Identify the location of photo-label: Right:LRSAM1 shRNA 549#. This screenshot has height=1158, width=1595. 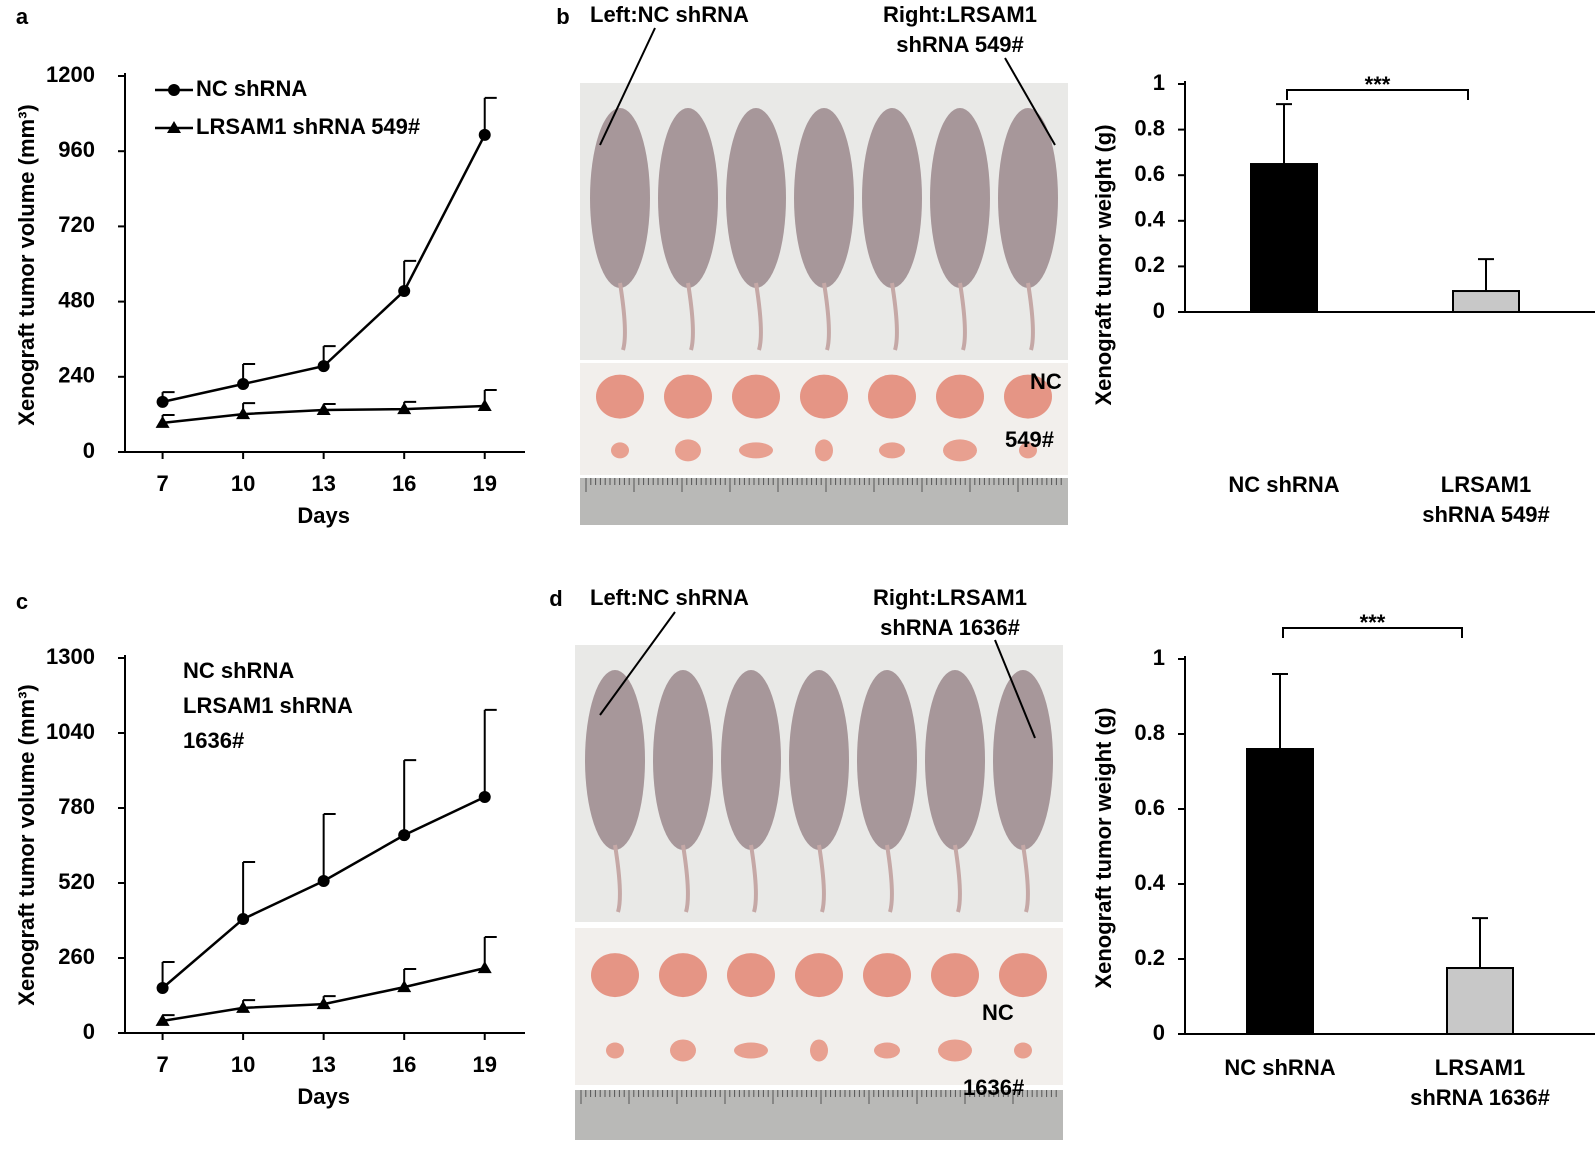
(960, 29).